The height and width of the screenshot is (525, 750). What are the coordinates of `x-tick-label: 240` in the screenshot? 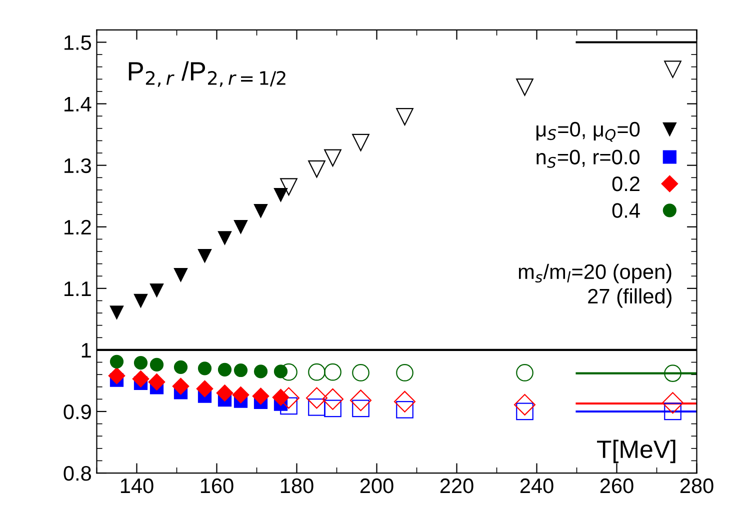 It's located at (537, 486).